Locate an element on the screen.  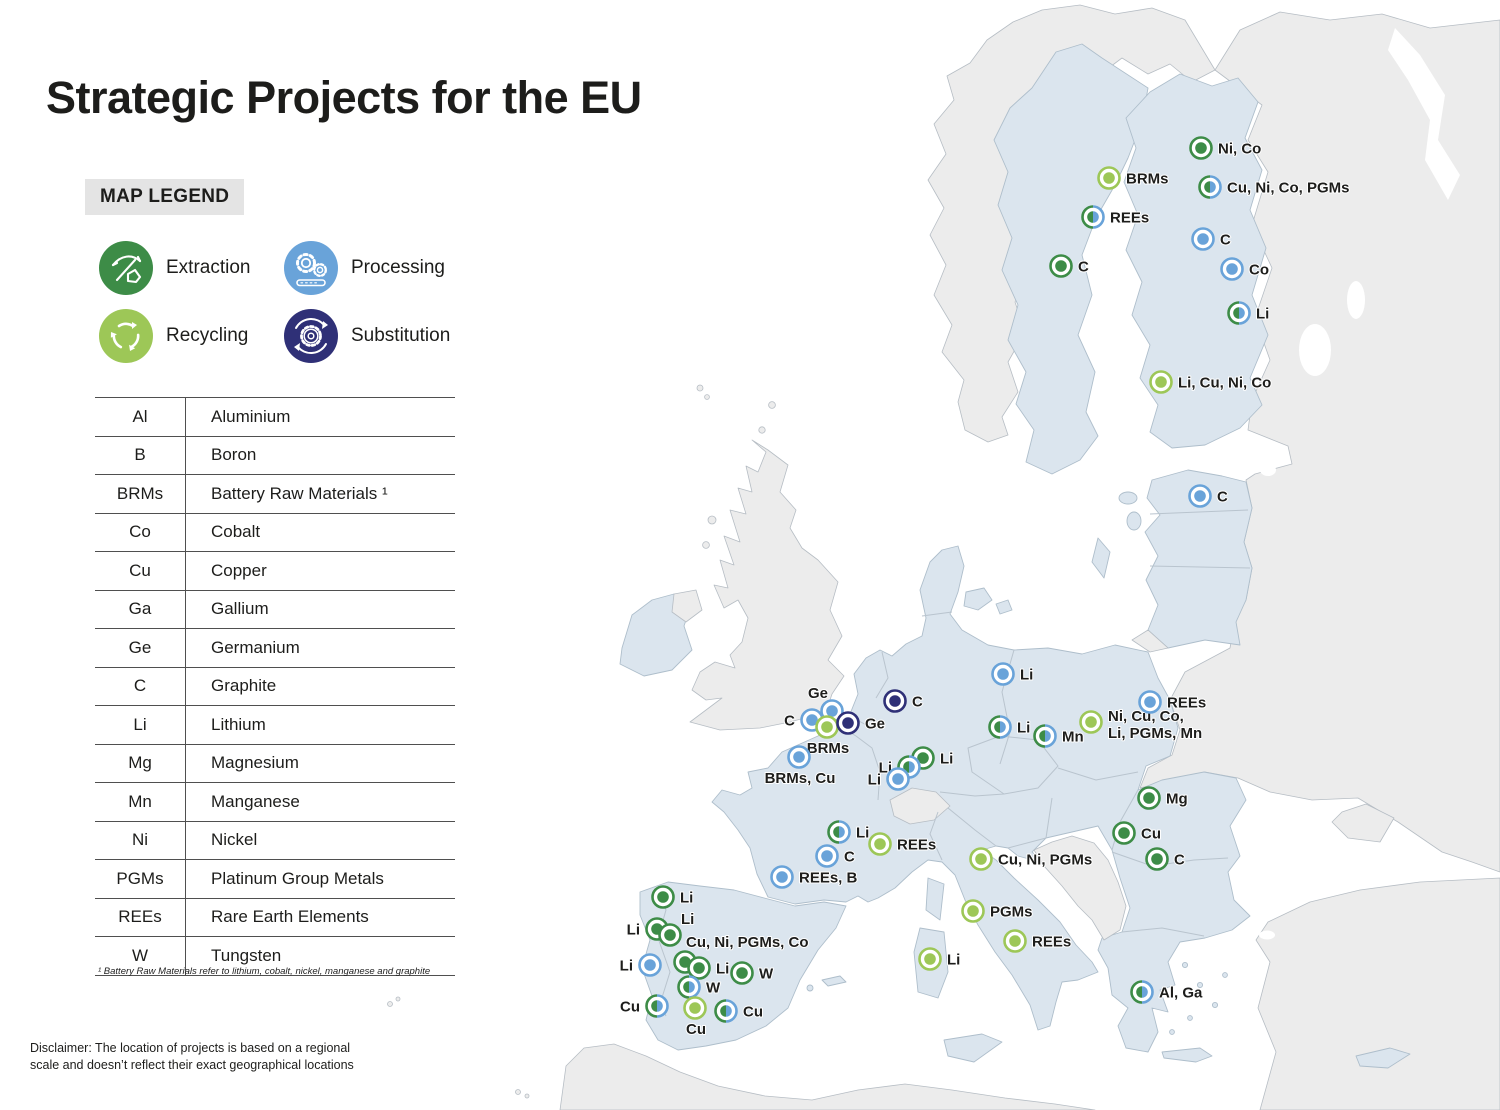
legend-item-processing: Processing is located at coordinates (413, 268).